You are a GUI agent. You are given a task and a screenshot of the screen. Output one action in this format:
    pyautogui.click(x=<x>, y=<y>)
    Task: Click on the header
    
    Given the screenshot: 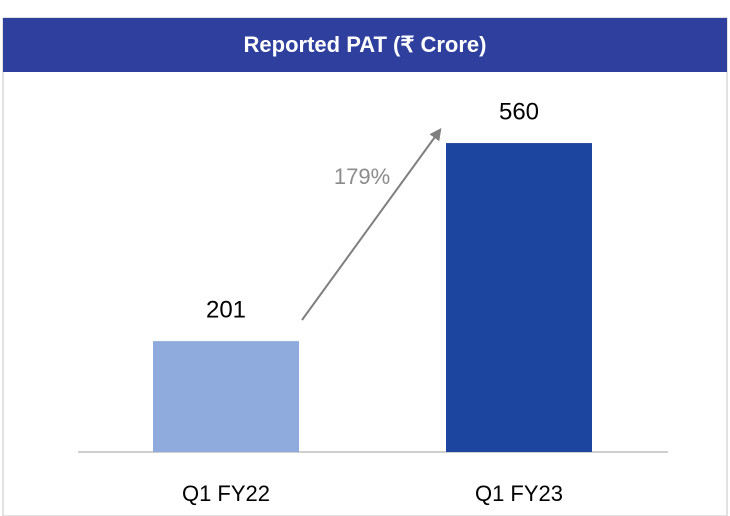 What is the action you would take?
    pyautogui.click(x=365, y=45)
    